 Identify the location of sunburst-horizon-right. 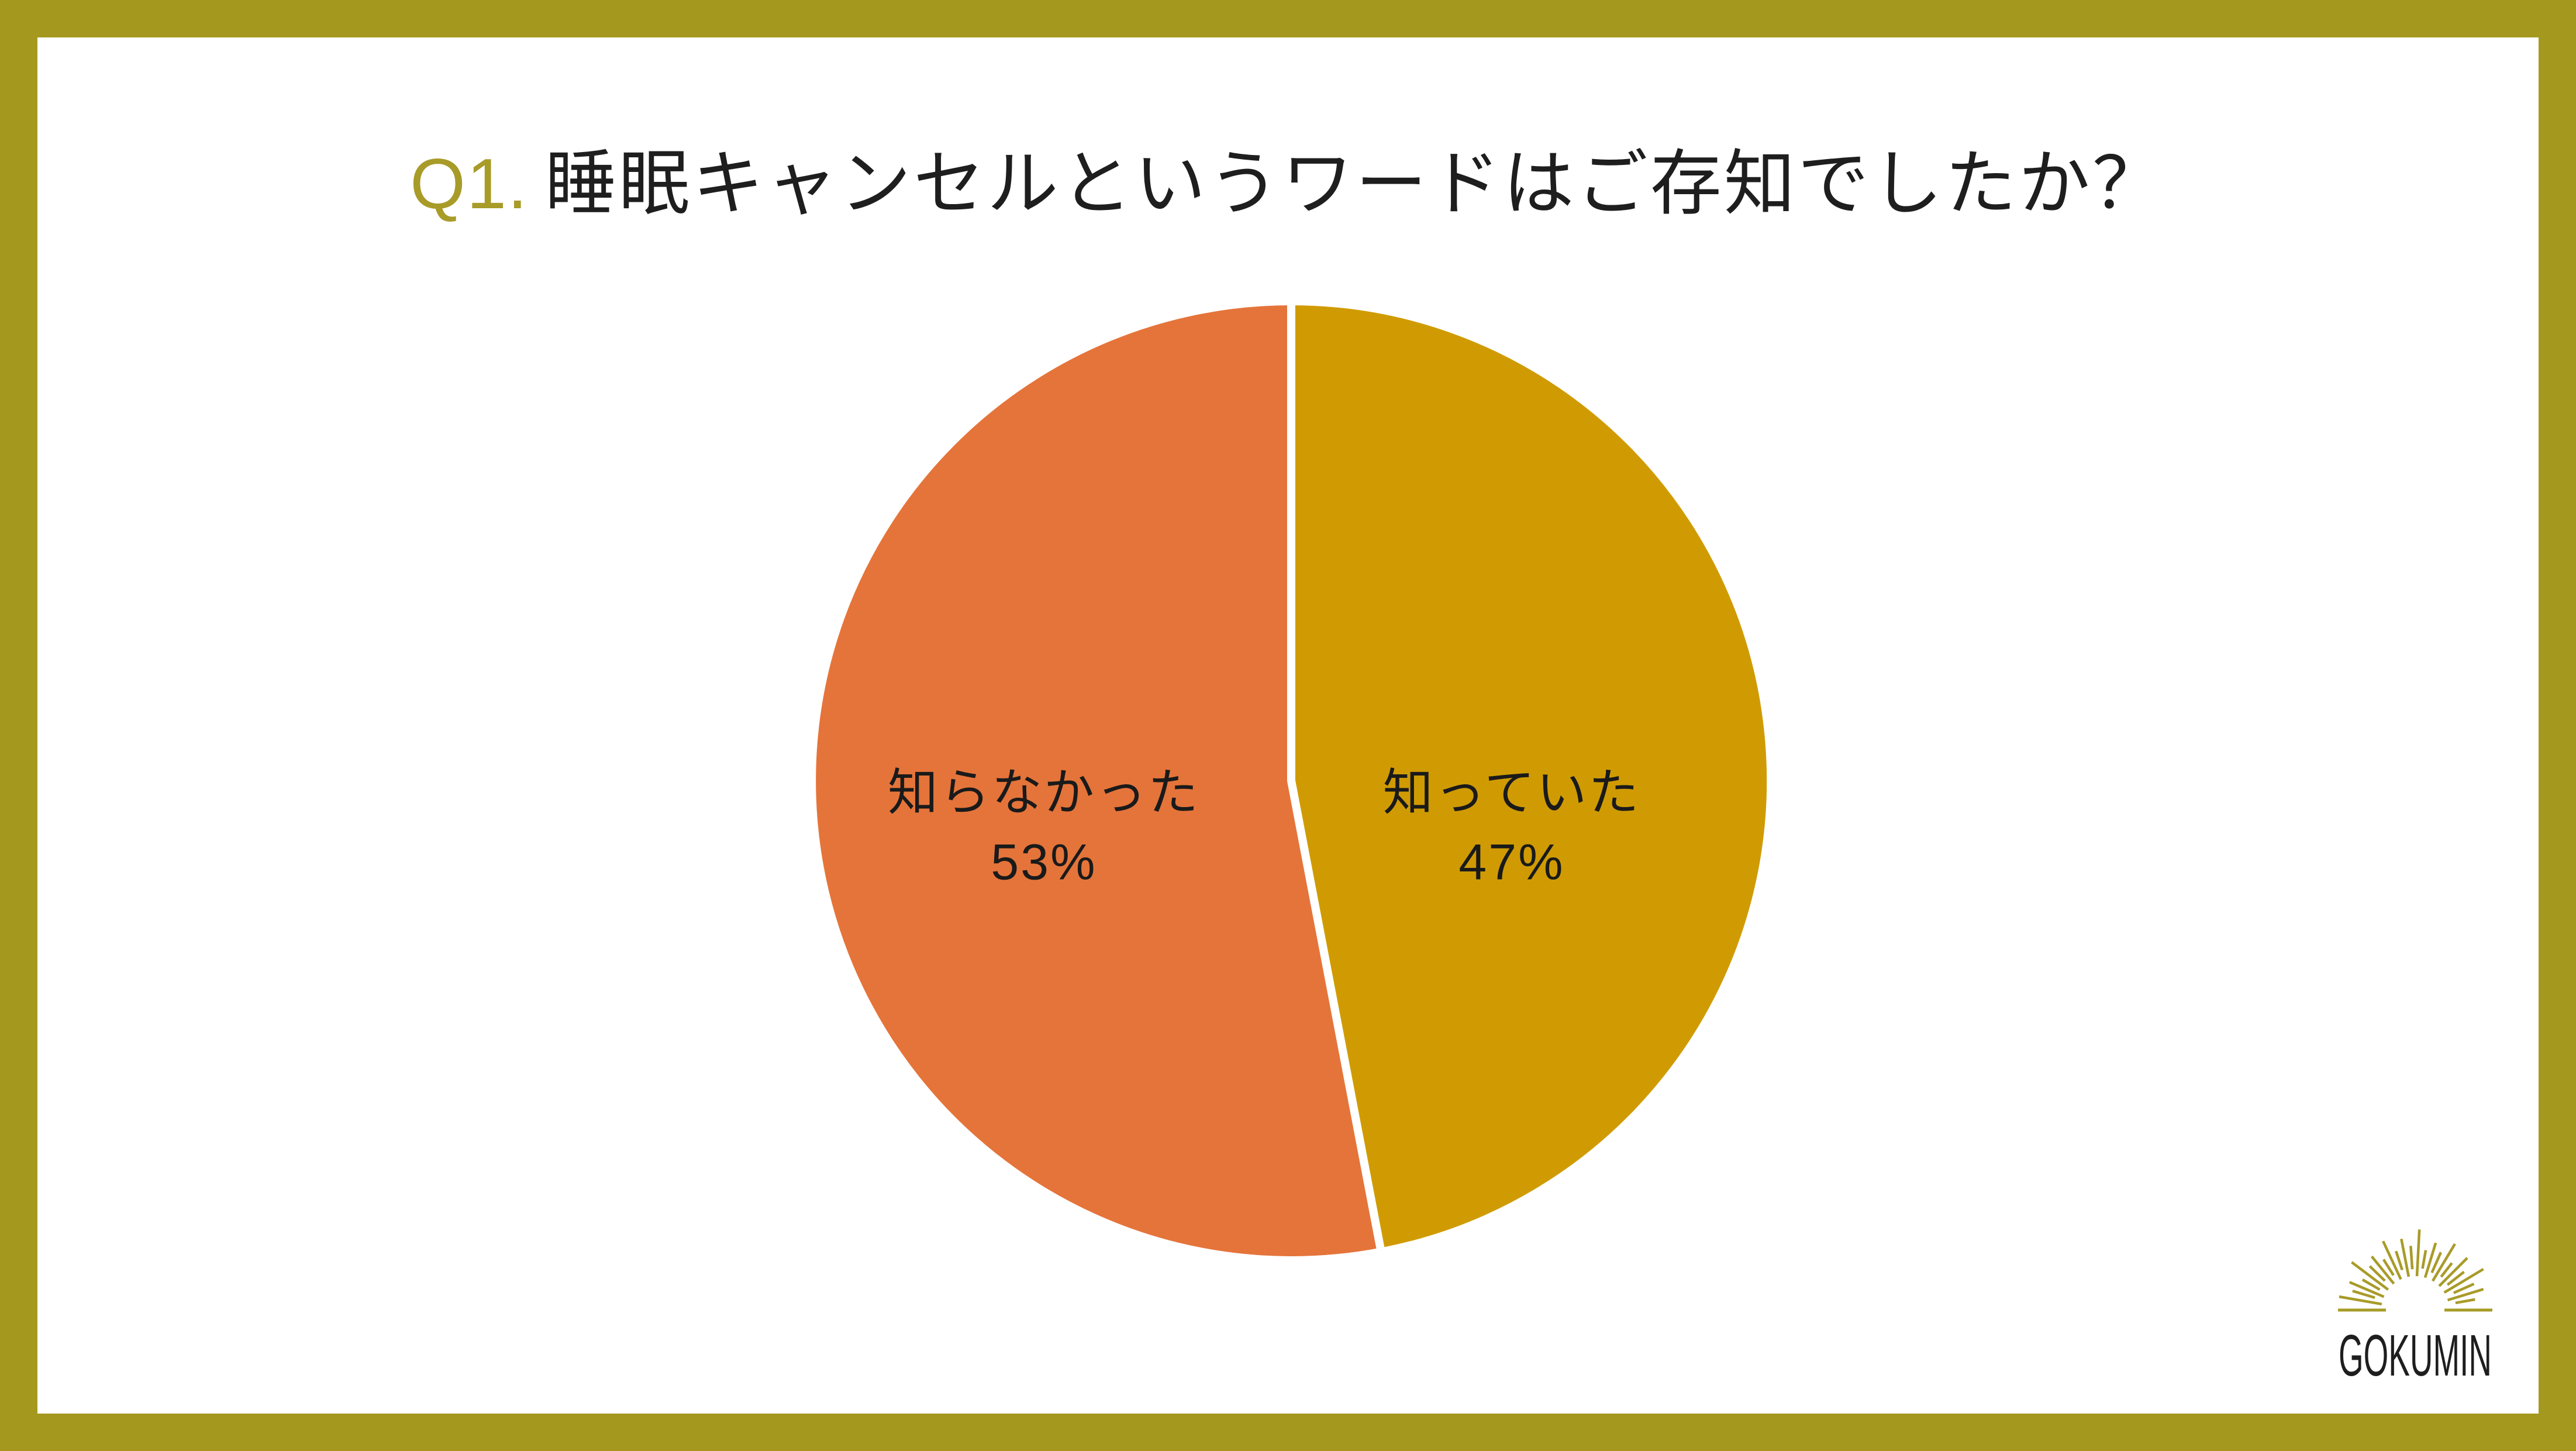
(2468, 1310).